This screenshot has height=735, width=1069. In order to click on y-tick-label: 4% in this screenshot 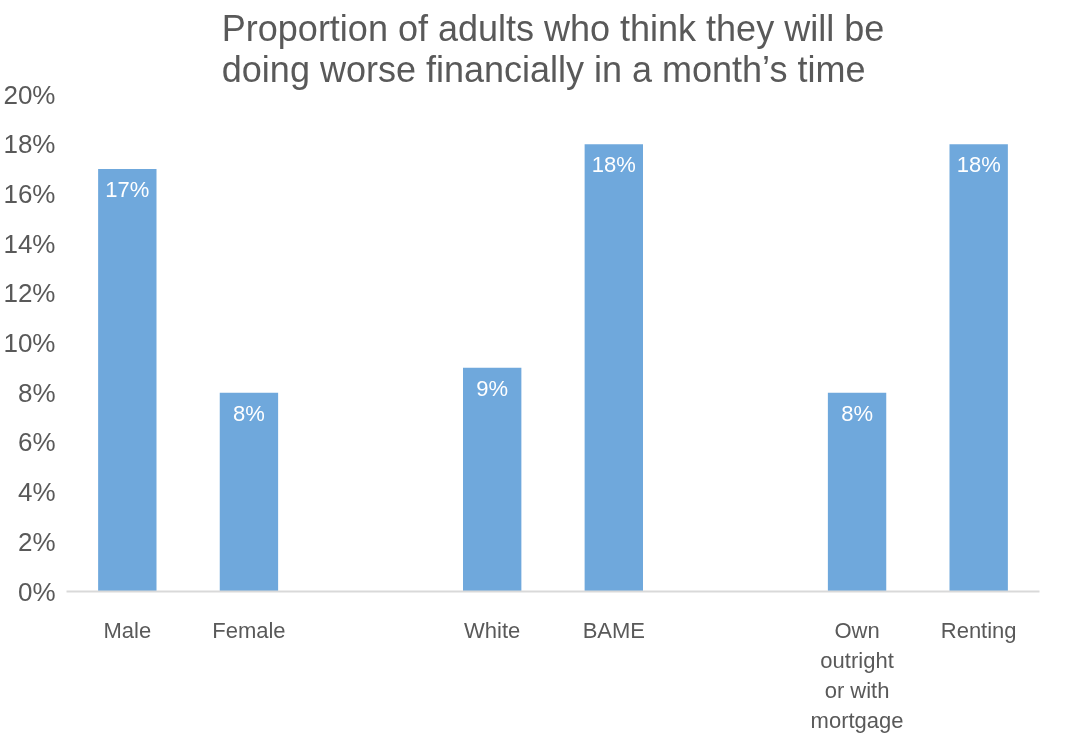, I will do `click(36, 492)`.